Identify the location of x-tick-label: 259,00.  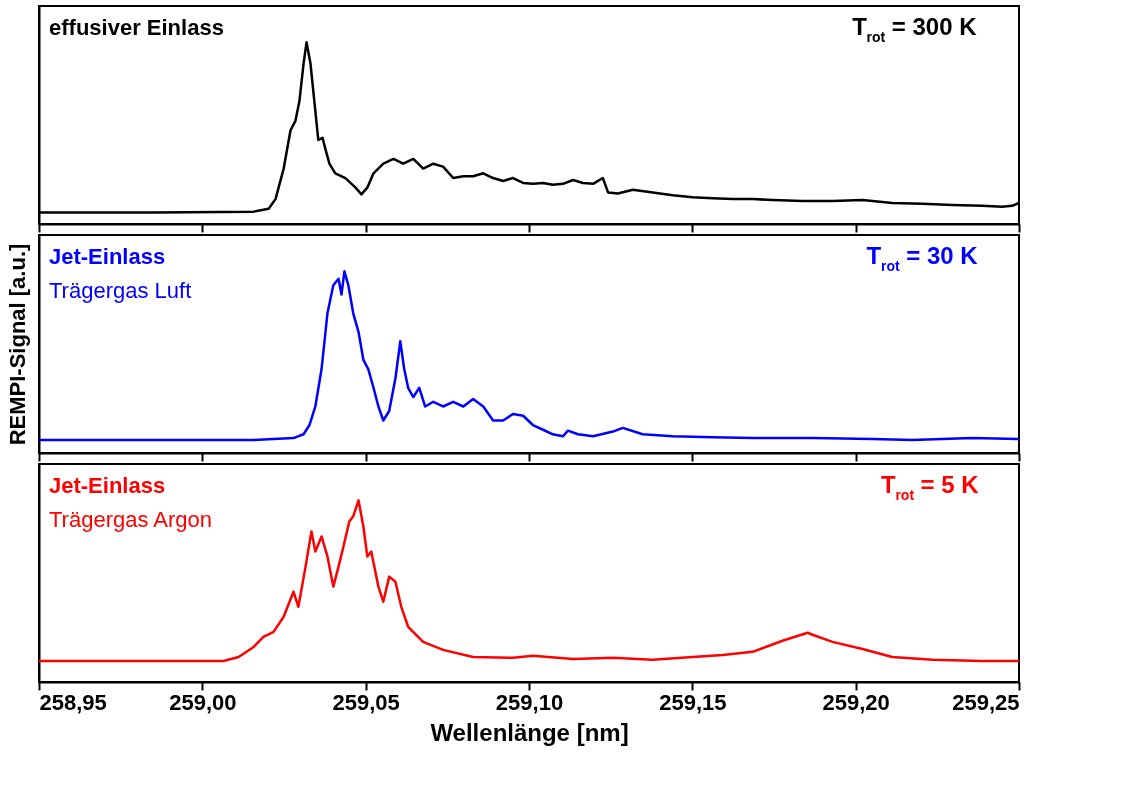
(203, 702).